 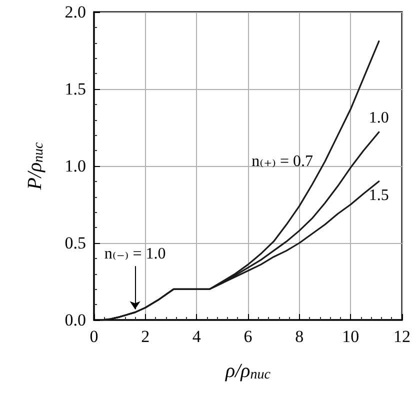 I want to click on y-tick-label: 0.5, so click(x=75, y=243).